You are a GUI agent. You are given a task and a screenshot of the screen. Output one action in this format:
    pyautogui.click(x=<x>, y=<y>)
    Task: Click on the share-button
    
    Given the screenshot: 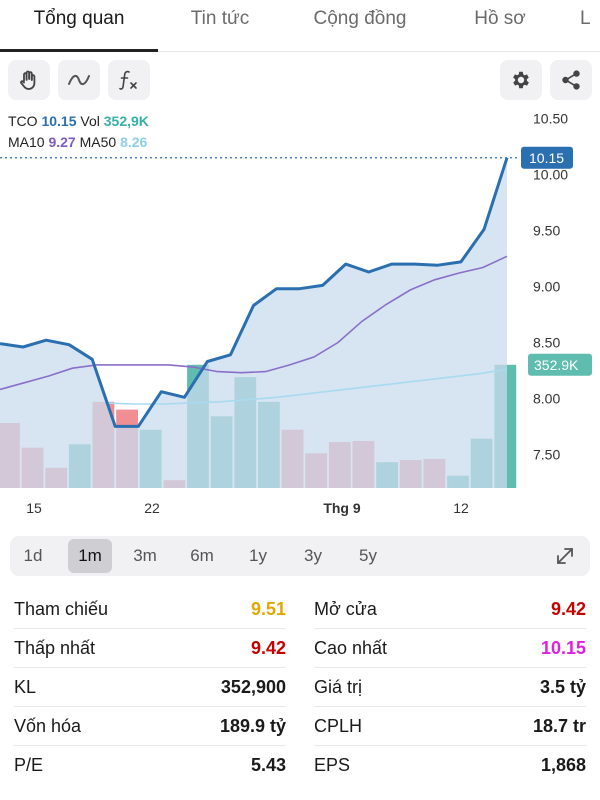 What is the action you would take?
    pyautogui.click(x=571, y=80)
    